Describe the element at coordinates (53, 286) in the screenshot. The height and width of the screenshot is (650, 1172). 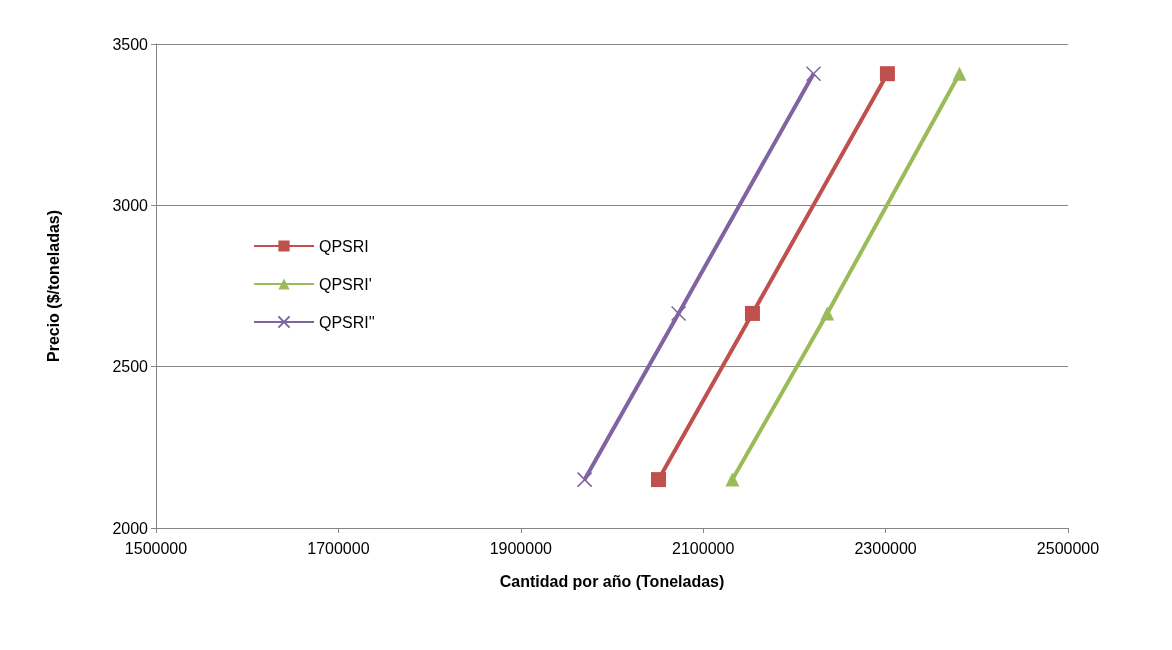
I see `y-axis-title: Precio ($/toneladas)` at that location.